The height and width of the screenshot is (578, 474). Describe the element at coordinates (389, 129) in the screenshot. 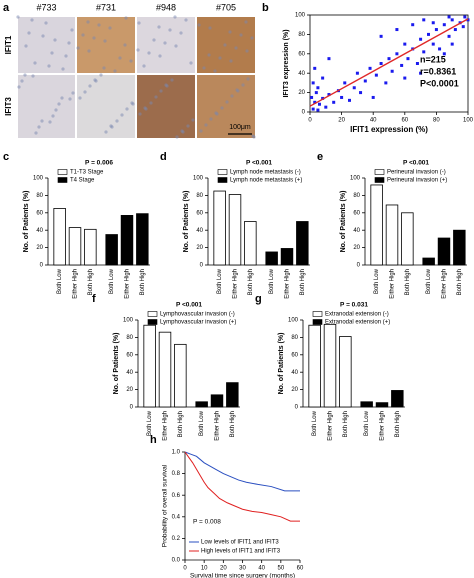

I see `x-axis-label: IFIT1 expression (%)` at that location.